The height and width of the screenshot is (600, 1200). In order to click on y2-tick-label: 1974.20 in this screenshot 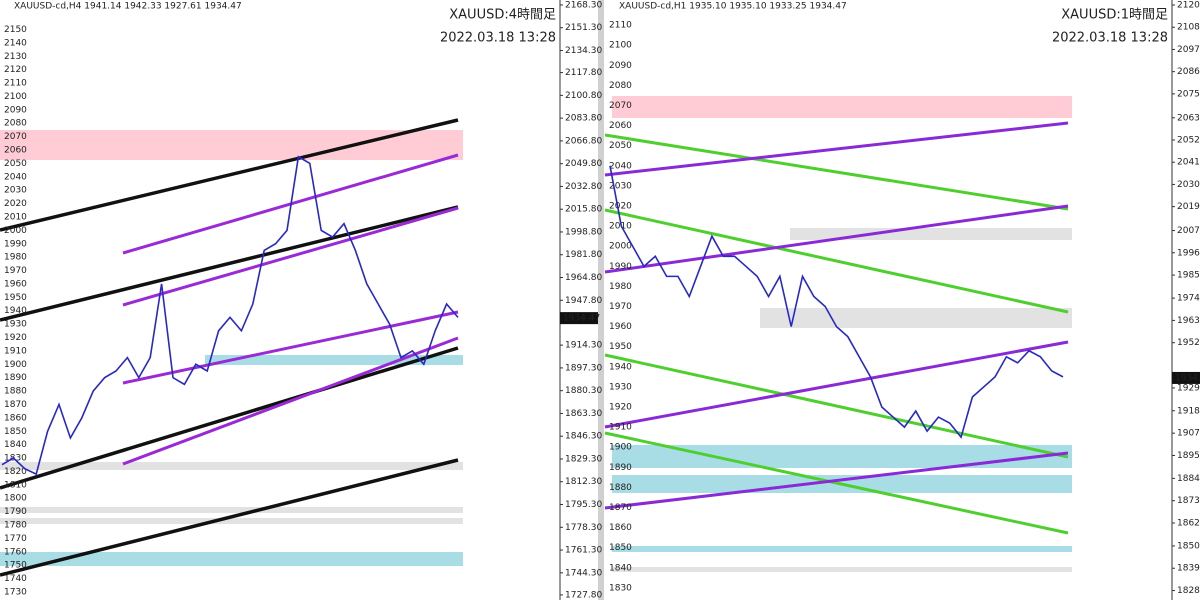, I will do `click(1188, 299)`.